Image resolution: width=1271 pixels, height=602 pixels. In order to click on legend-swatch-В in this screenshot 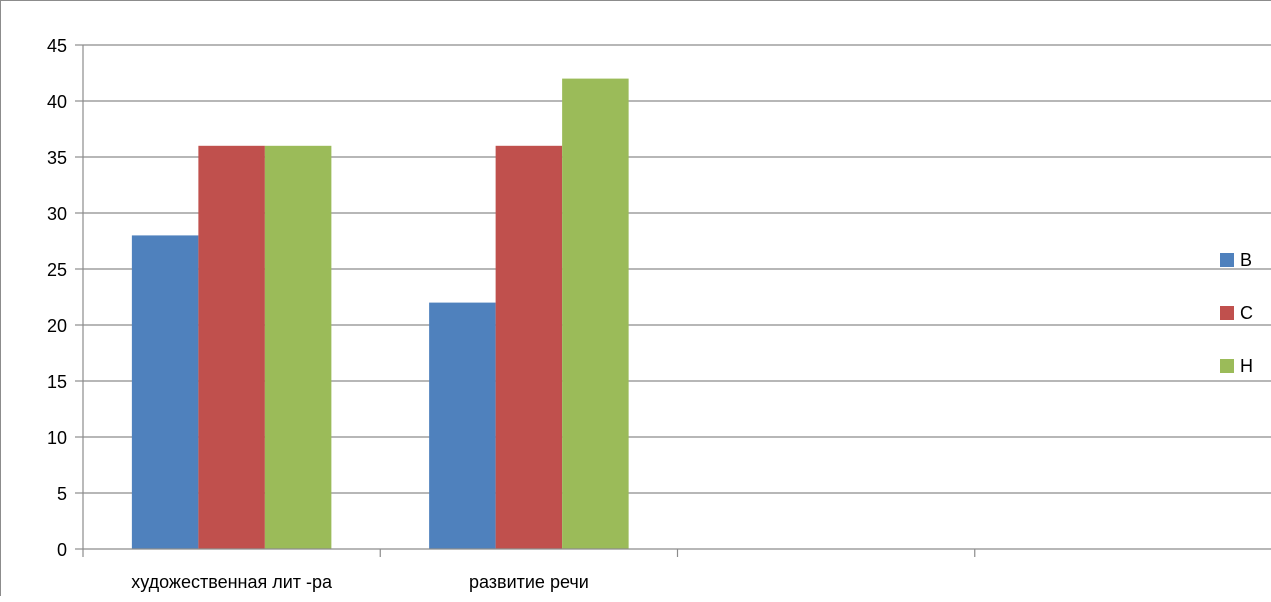, I will do `click(1227, 260)`.